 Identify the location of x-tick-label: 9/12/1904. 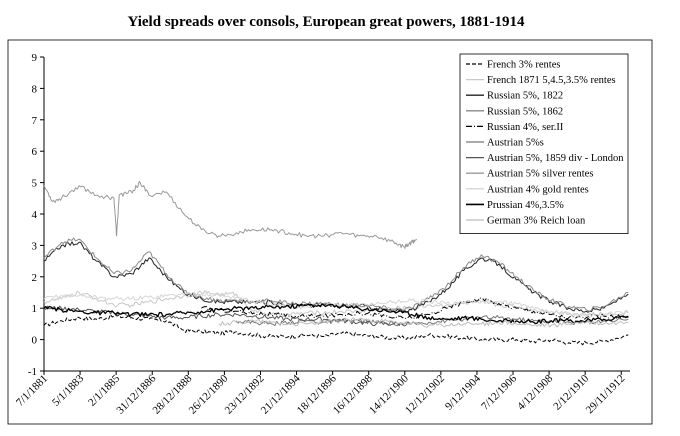
(463, 392).